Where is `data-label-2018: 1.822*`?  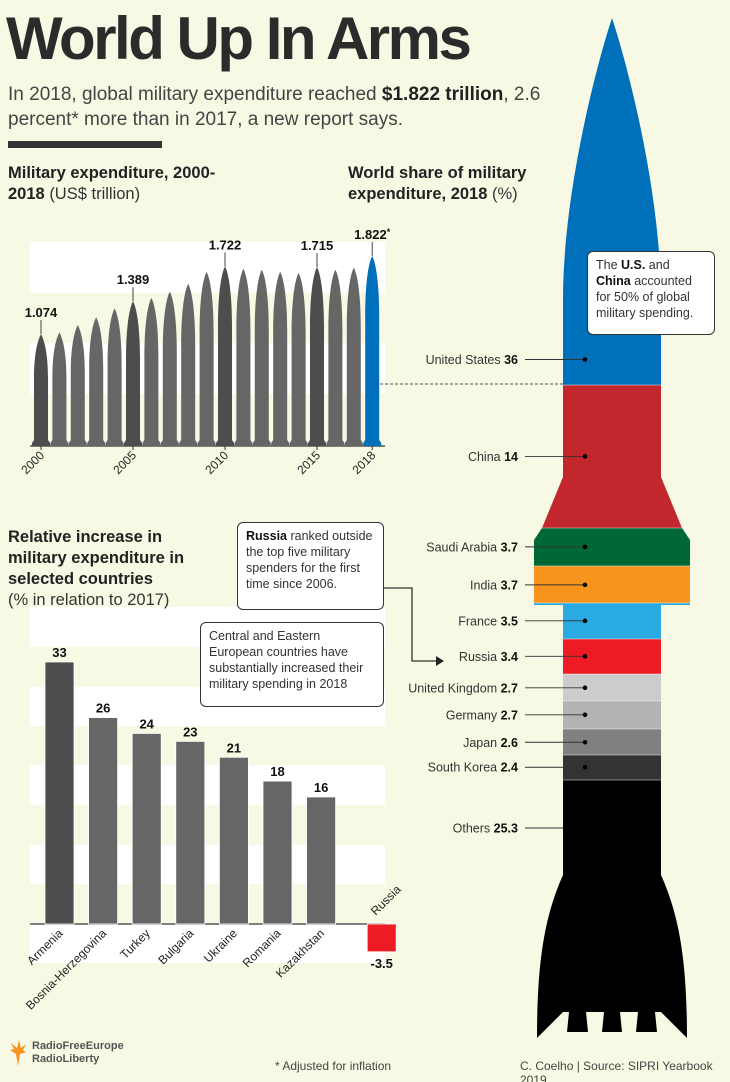 data-label-2018: 1.822* is located at coordinates (372, 234).